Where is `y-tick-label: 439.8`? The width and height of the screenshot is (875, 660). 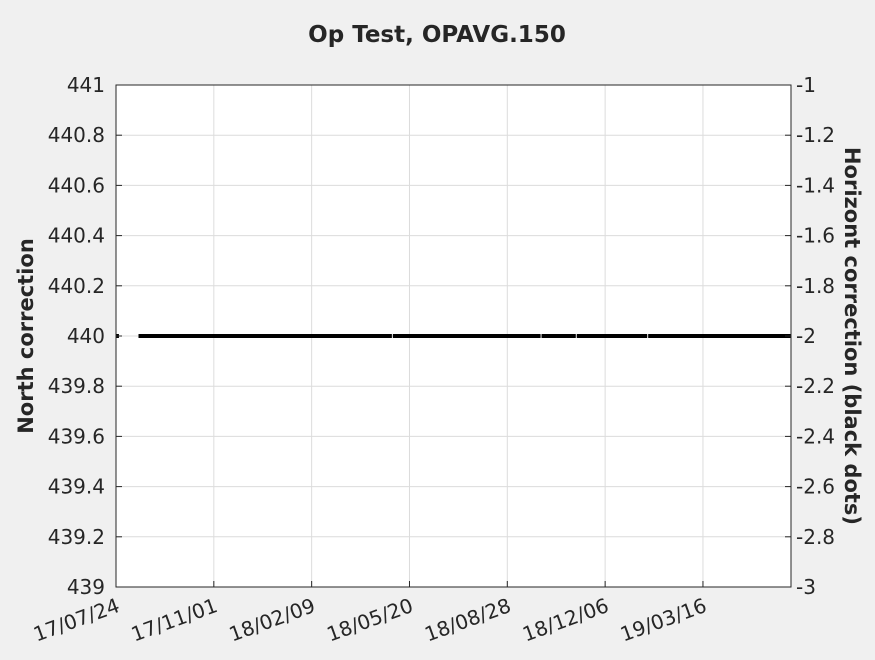 y-tick-label: 439.8 is located at coordinates (76, 386).